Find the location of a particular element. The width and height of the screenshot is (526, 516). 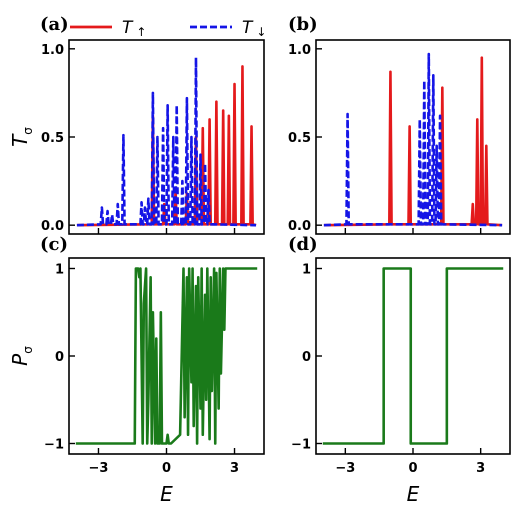

legend-label-spin-up: T ↑ is located at coordinates (134, 28).